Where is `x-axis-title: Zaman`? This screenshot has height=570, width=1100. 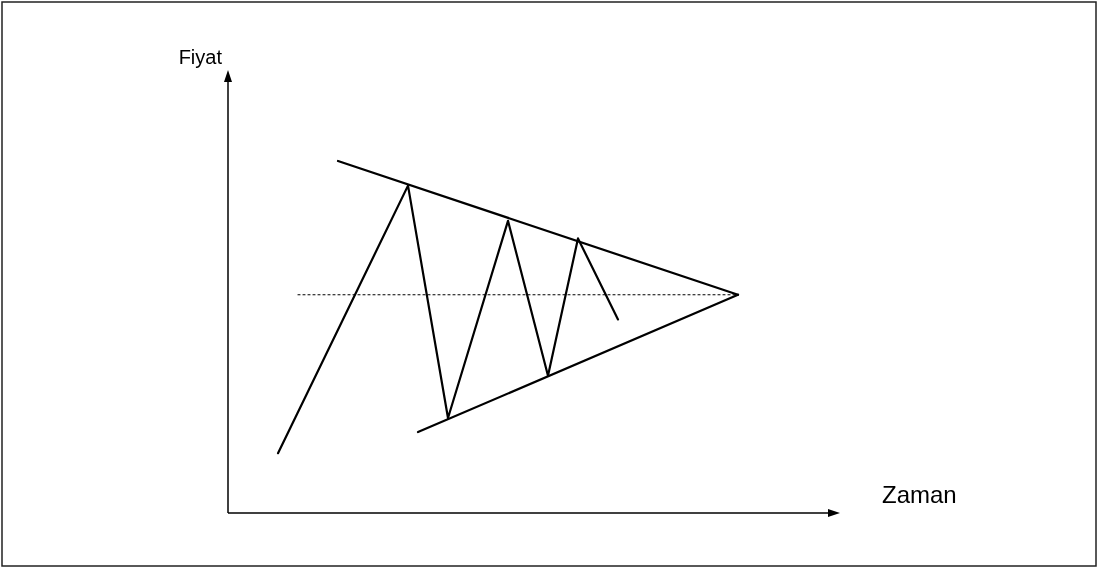
x-axis-title: Zaman is located at coordinates (919, 494).